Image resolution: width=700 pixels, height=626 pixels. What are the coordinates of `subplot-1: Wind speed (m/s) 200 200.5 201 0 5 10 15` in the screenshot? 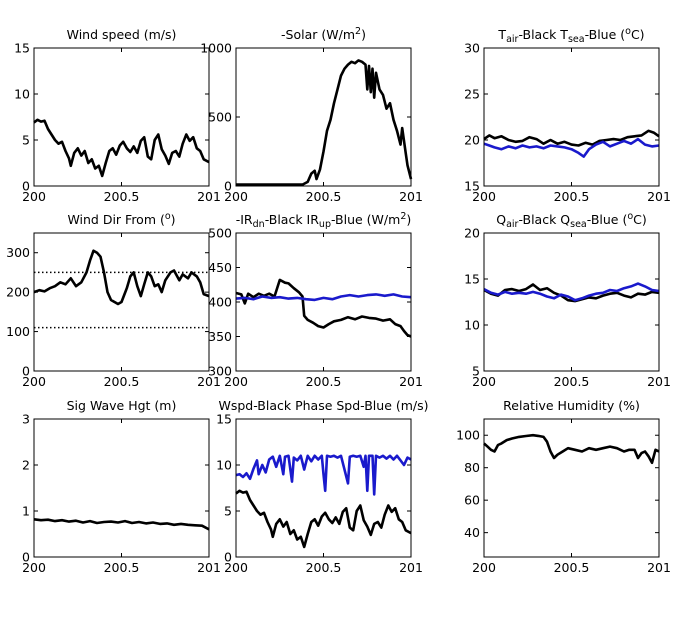 It's located at (117, 115).